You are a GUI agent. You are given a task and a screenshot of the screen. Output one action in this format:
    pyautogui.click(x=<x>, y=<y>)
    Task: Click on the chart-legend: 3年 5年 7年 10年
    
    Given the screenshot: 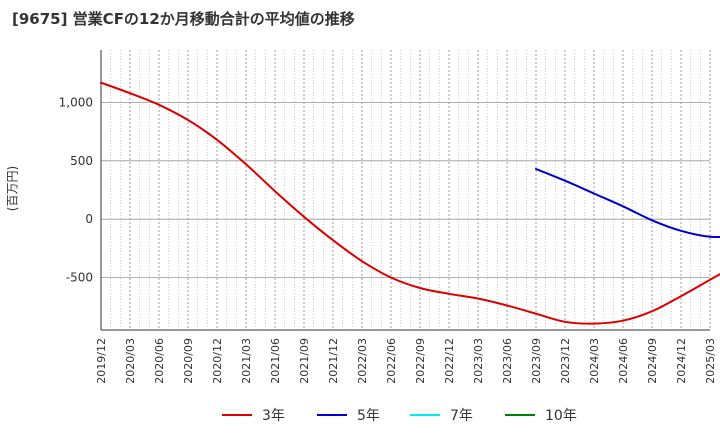 What is the action you would take?
    pyautogui.click(x=360, y=415)
    